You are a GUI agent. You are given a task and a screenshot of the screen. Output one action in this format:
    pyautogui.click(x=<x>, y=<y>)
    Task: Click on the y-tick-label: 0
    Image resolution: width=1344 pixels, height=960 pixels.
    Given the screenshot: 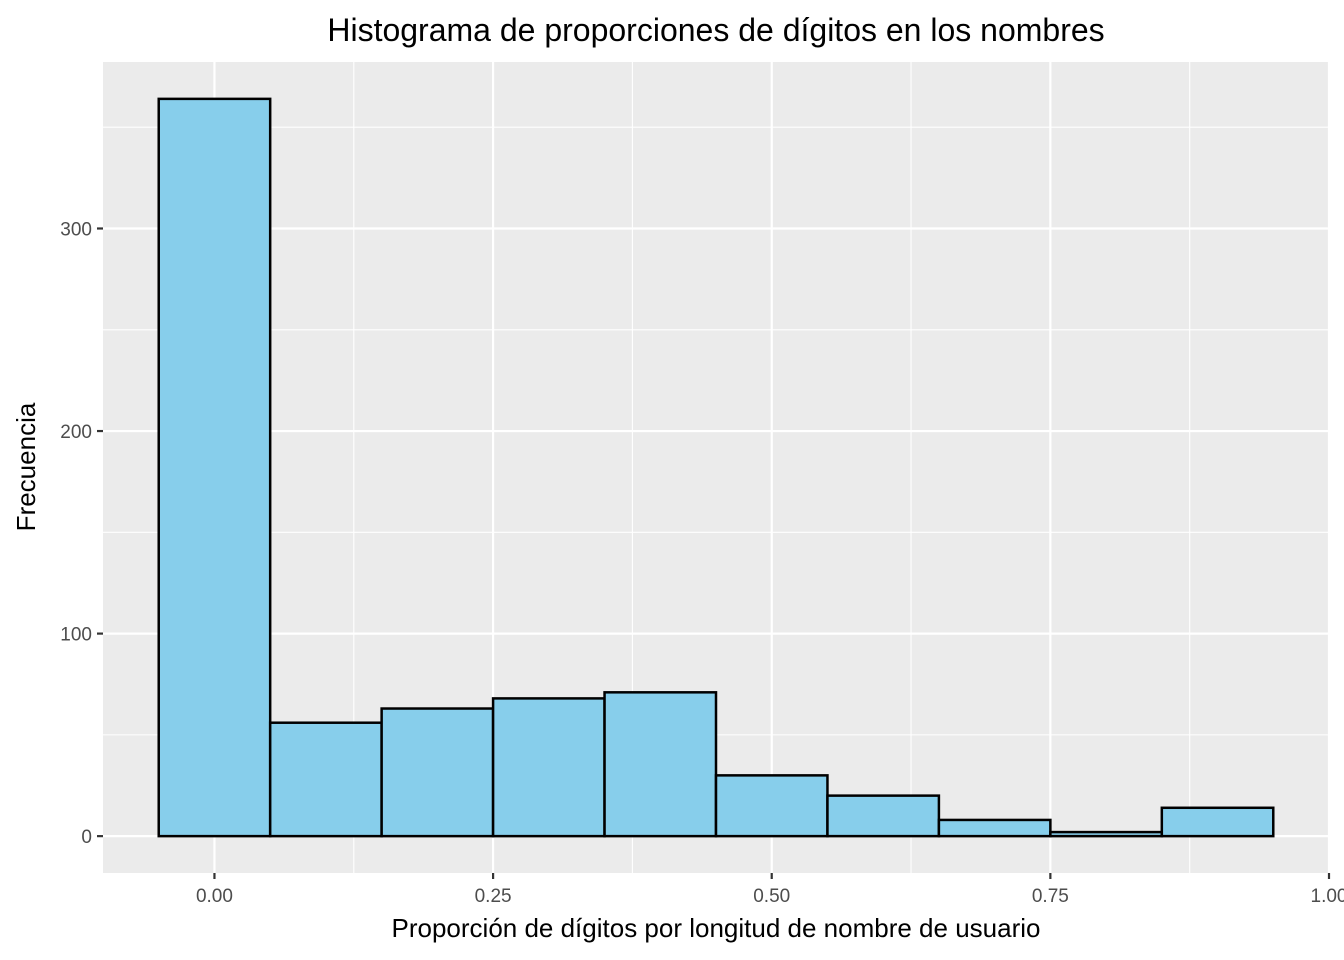 What is the action you would take?
    pyautogui.click(x=86, y=837)
    